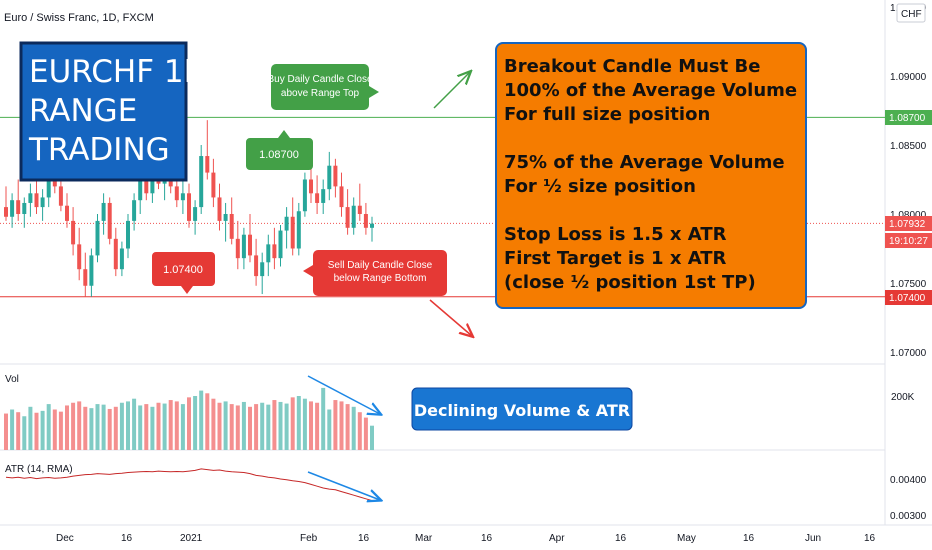  Describe the element at coordinates (813, 538) in the screenshot. I see `time-tick-jun: Jun` at that location.